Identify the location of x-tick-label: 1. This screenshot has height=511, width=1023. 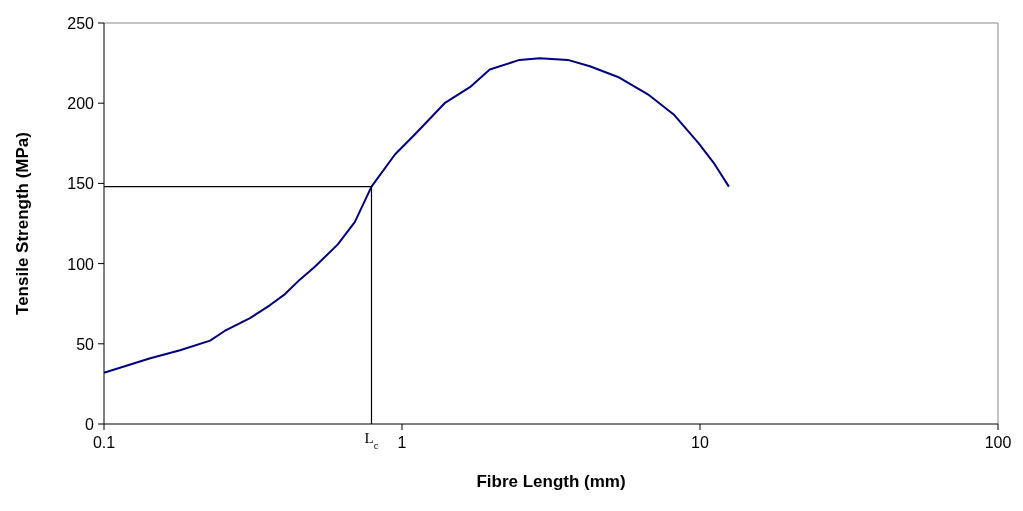
(402, 442).